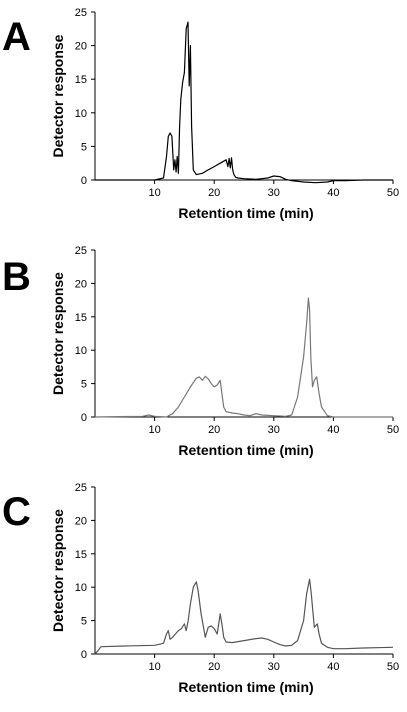 The width and height of the screenshot is (407, 712). I want to click on panel-label: C, so click(16, 512).